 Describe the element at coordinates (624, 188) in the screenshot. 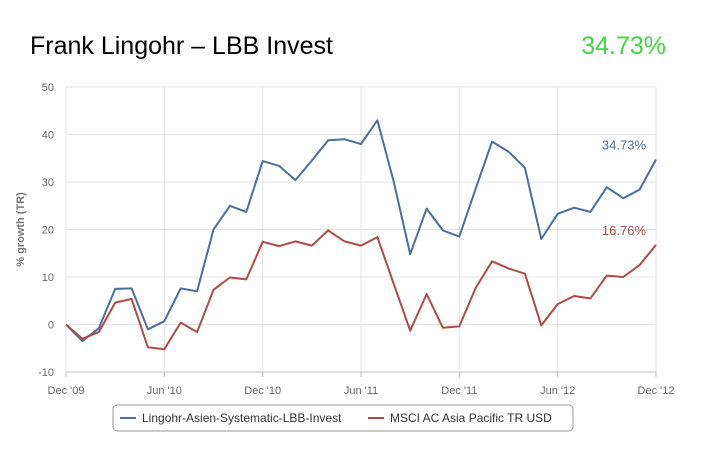

I see `end-labels: 34.73% 16.76%` at that location.